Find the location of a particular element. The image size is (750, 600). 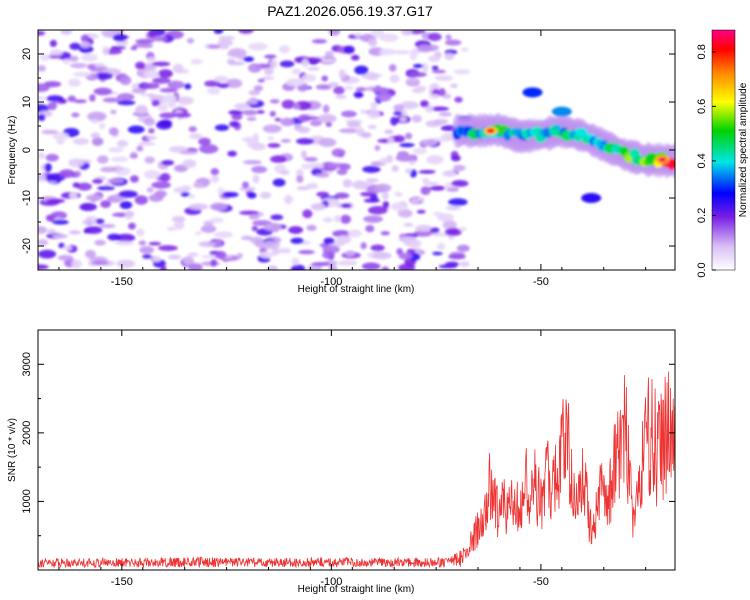

x-tick-label: -50 is located at coordinates (541, 282).